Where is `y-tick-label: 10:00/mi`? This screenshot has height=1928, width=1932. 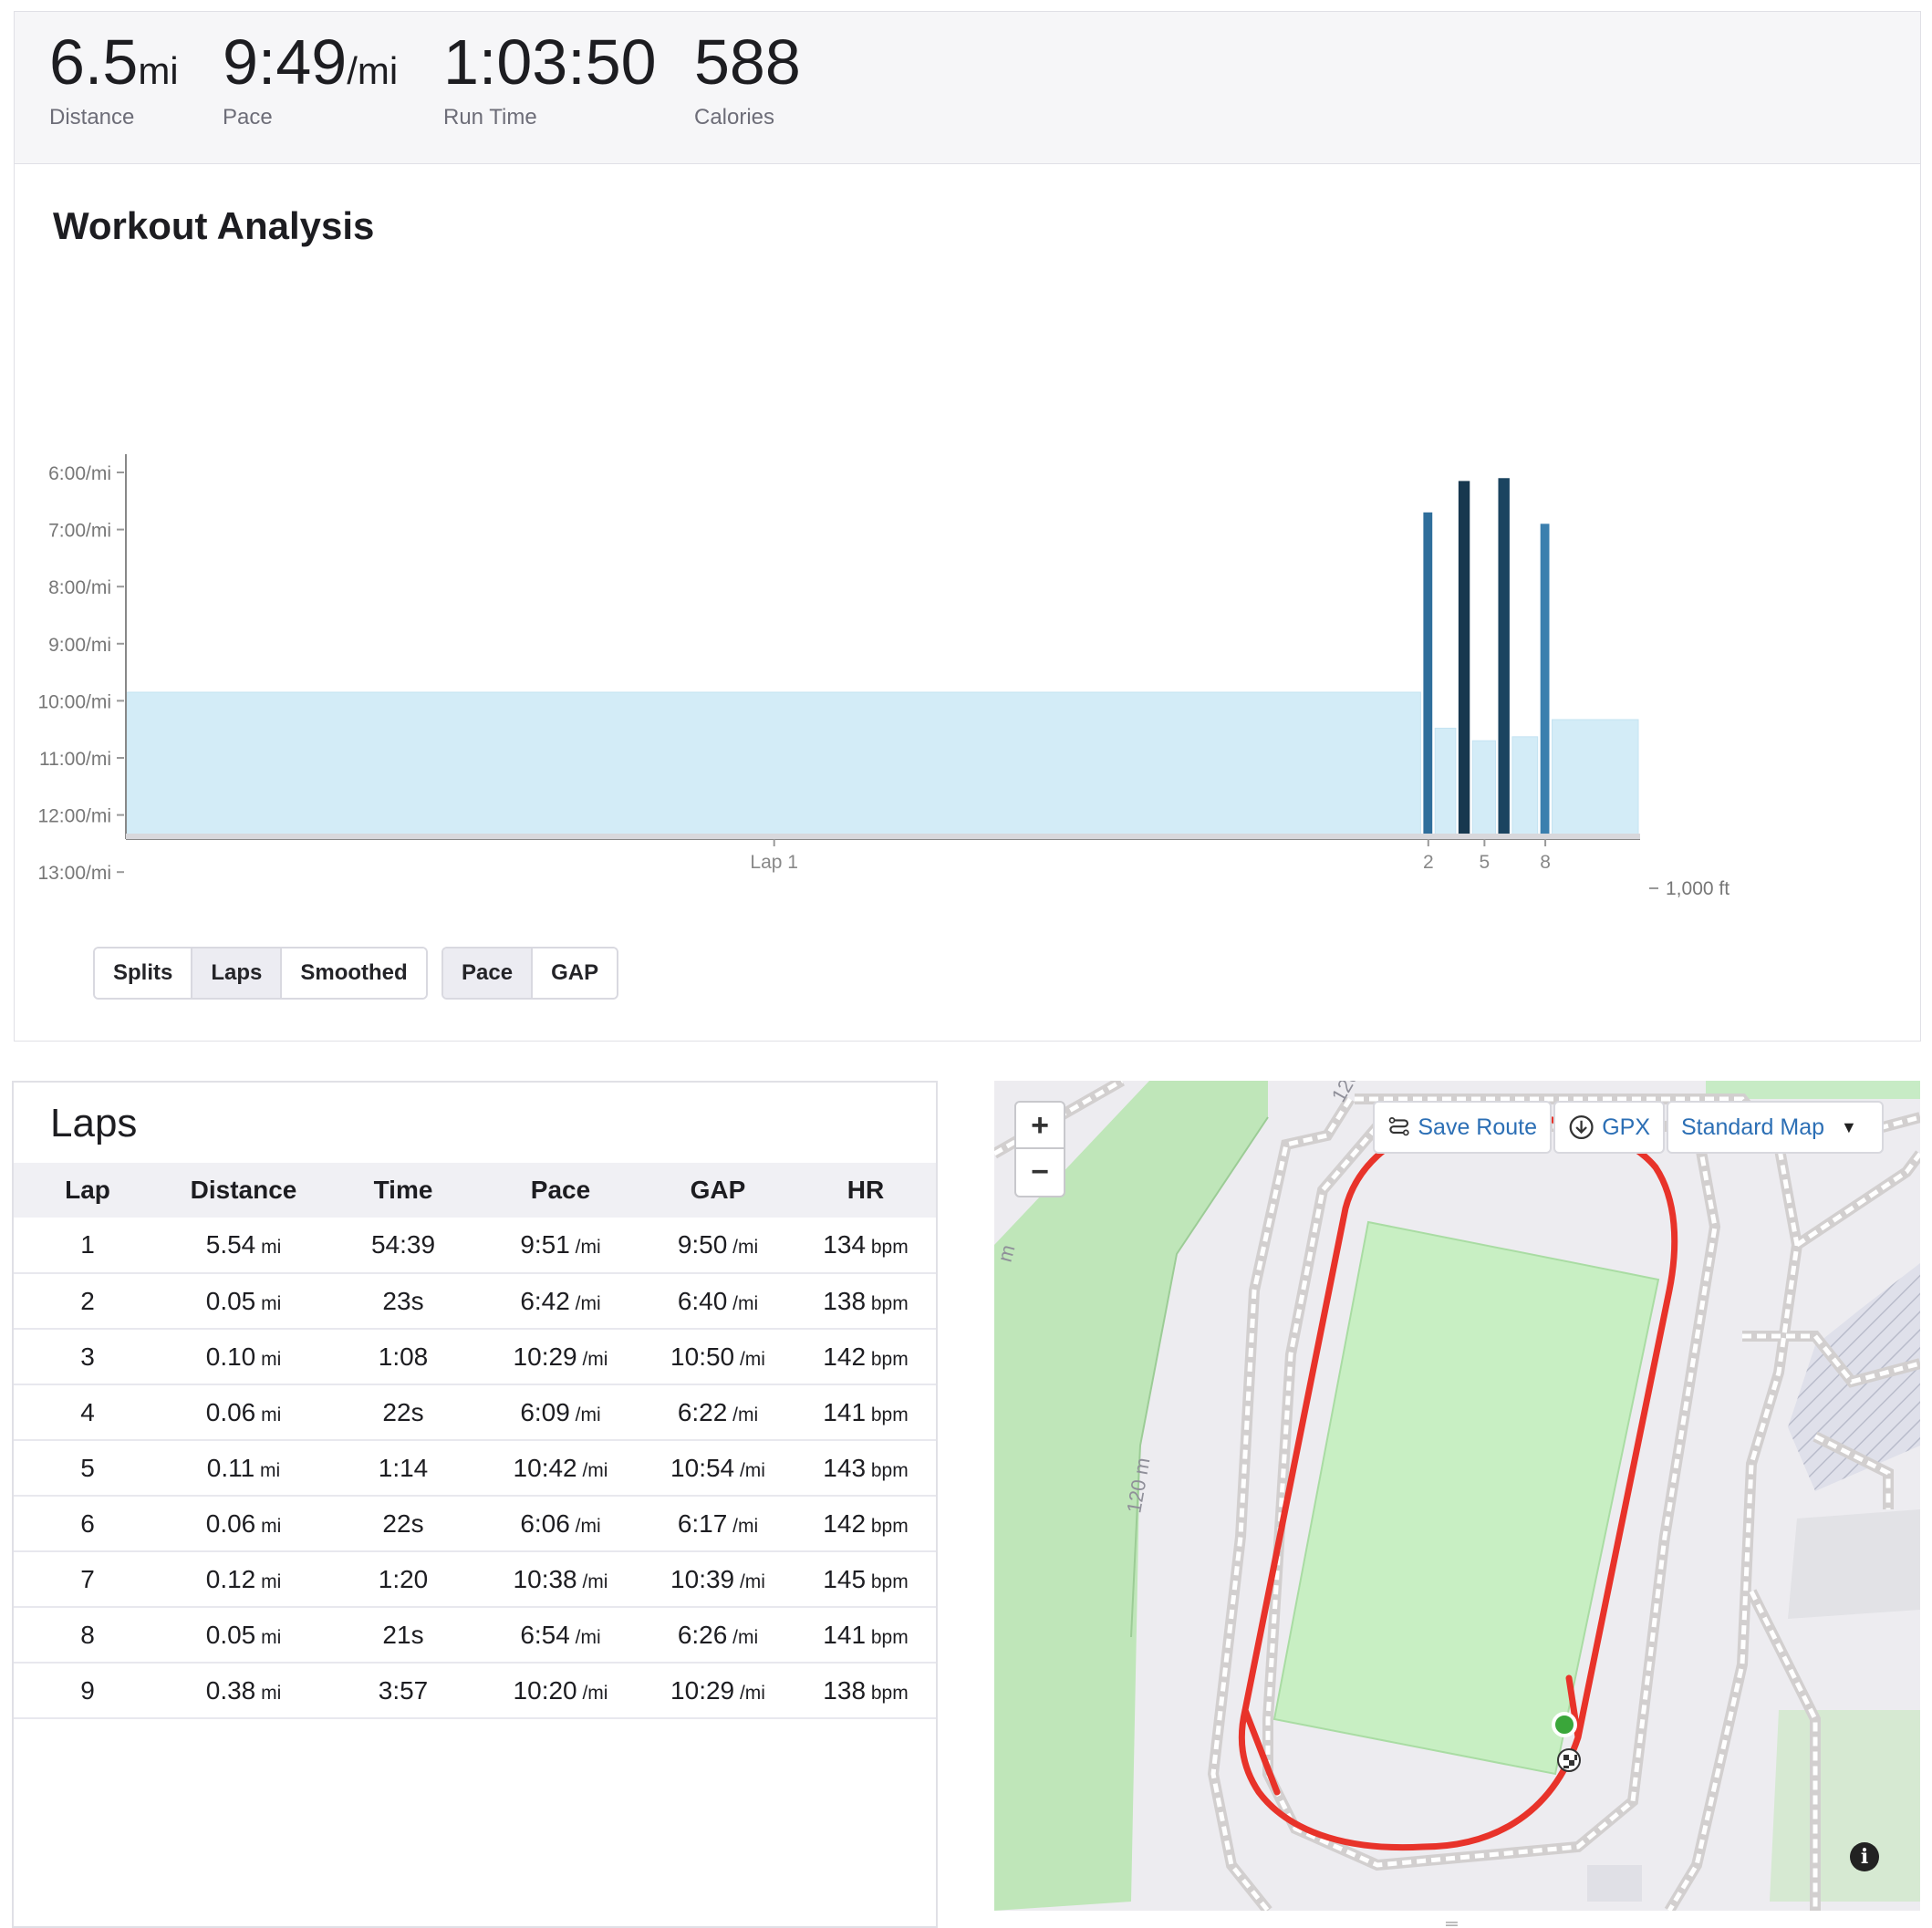
y-tick-label: 10:00/mi is located at coordinates (74, 701).